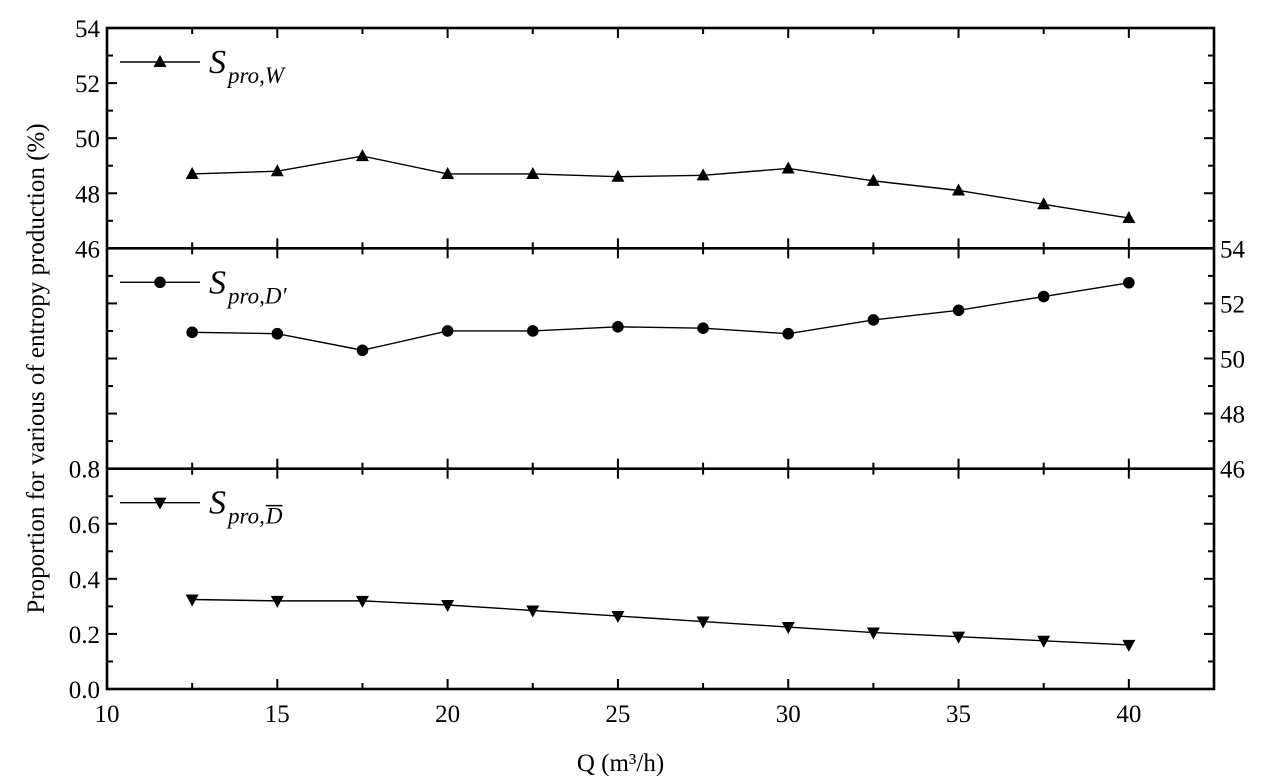 Image resolution: width=1270 pixels, height=776 pixels. Describe the element at coordinates (447, 714) in the screenshot. I see `x-tick-label: 20` at that location.